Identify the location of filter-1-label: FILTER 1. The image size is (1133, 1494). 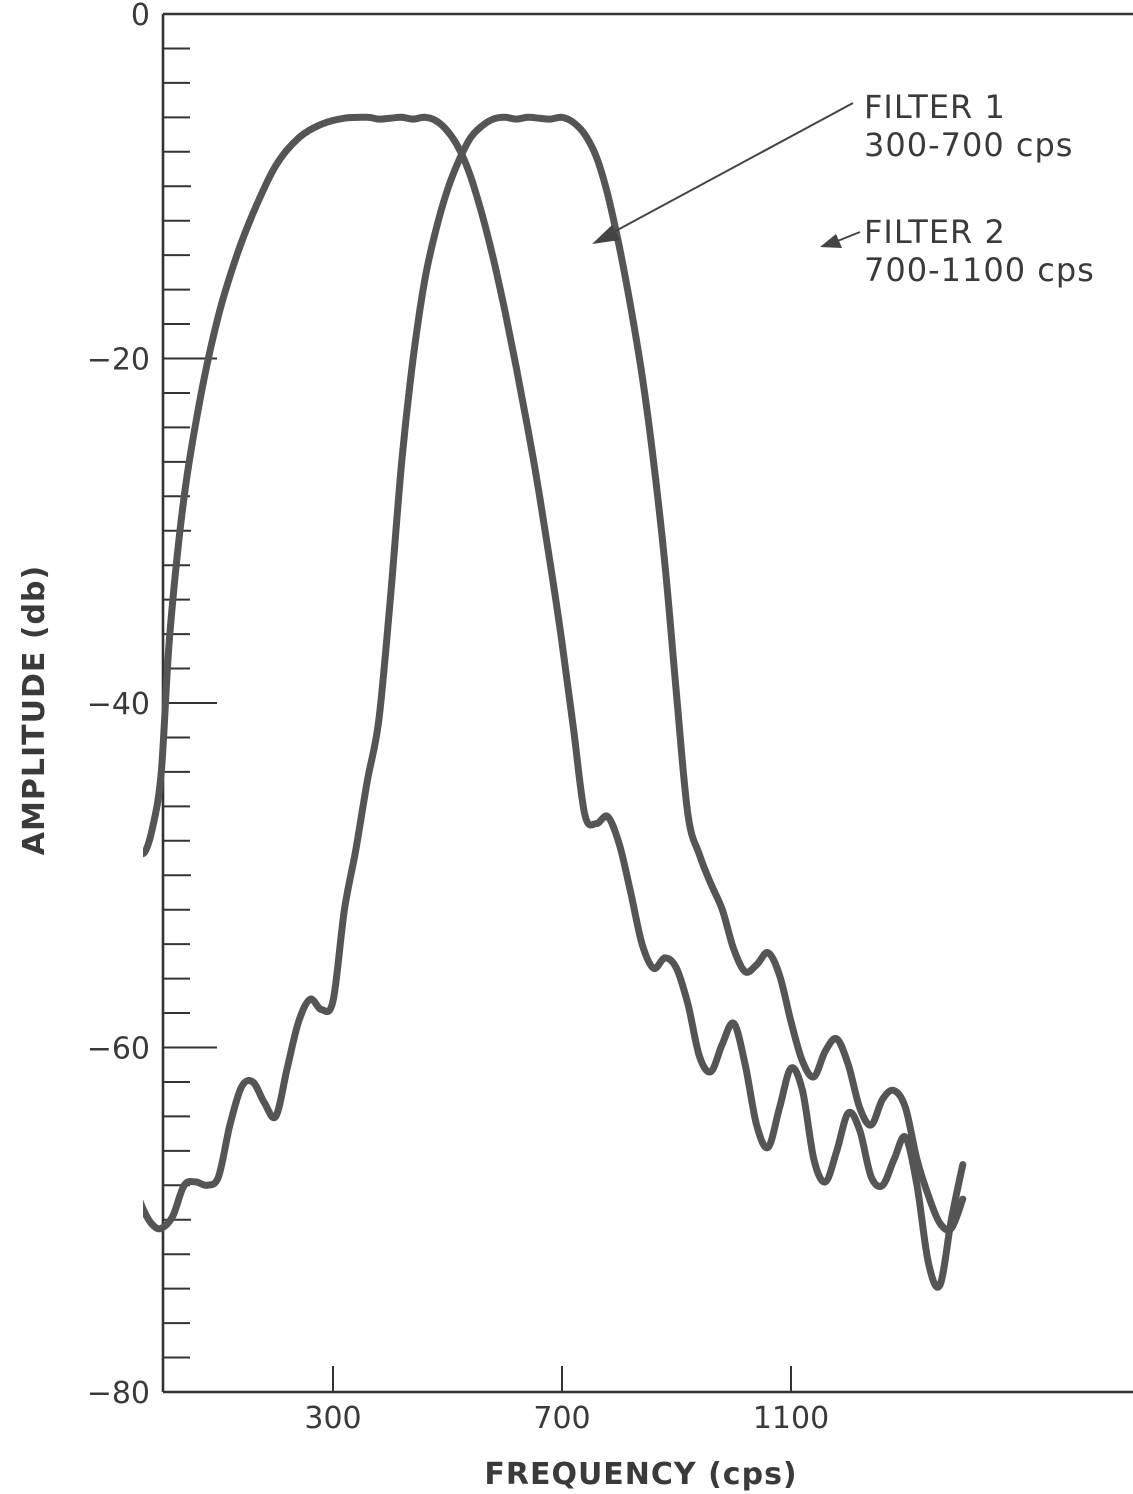
(935, 107).